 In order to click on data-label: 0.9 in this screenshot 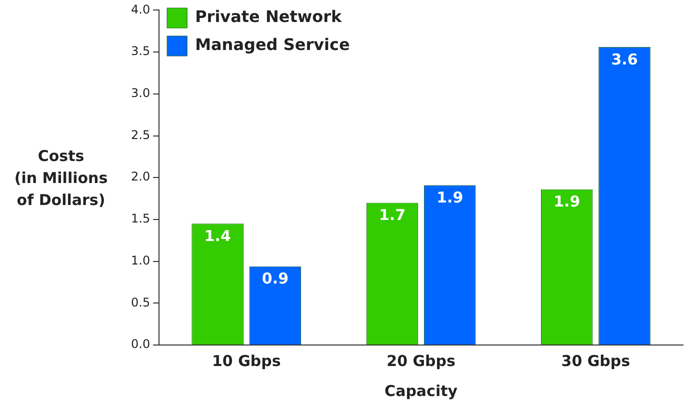, I will do `click(275, 279)`.